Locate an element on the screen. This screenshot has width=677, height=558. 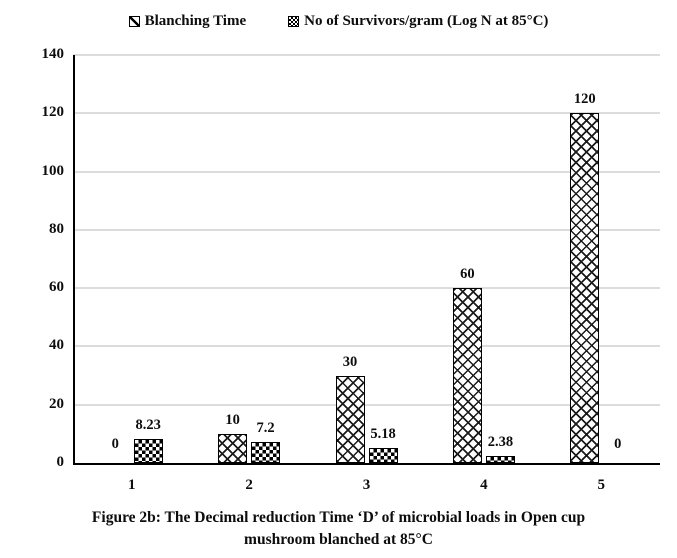
x-axis-category-label: 3 is located at coordinates (366, 485).